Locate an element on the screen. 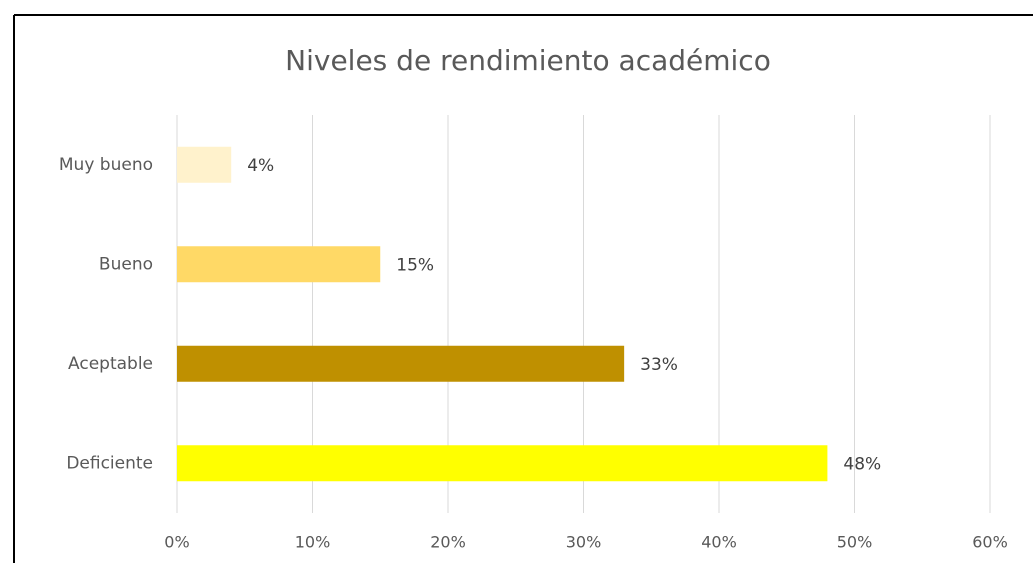  x-tick-label: 10% is located at coordinates (313, 542).